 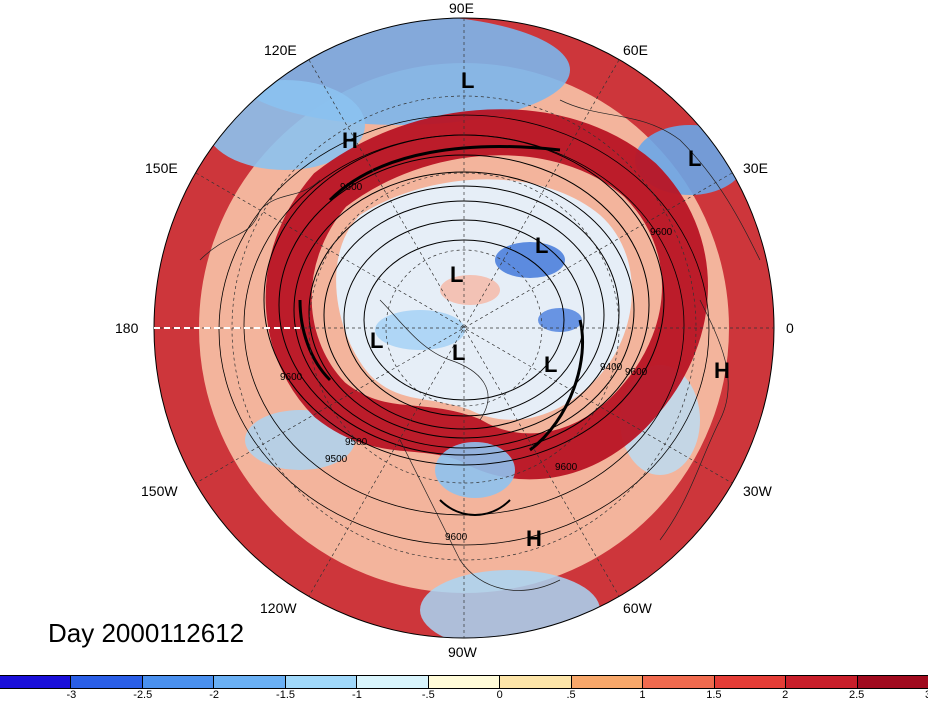 What do you see at coordinates (635, 50) in the screenshot?
I see `lon-label-60e: 60E` at bounding box center [635, 50].